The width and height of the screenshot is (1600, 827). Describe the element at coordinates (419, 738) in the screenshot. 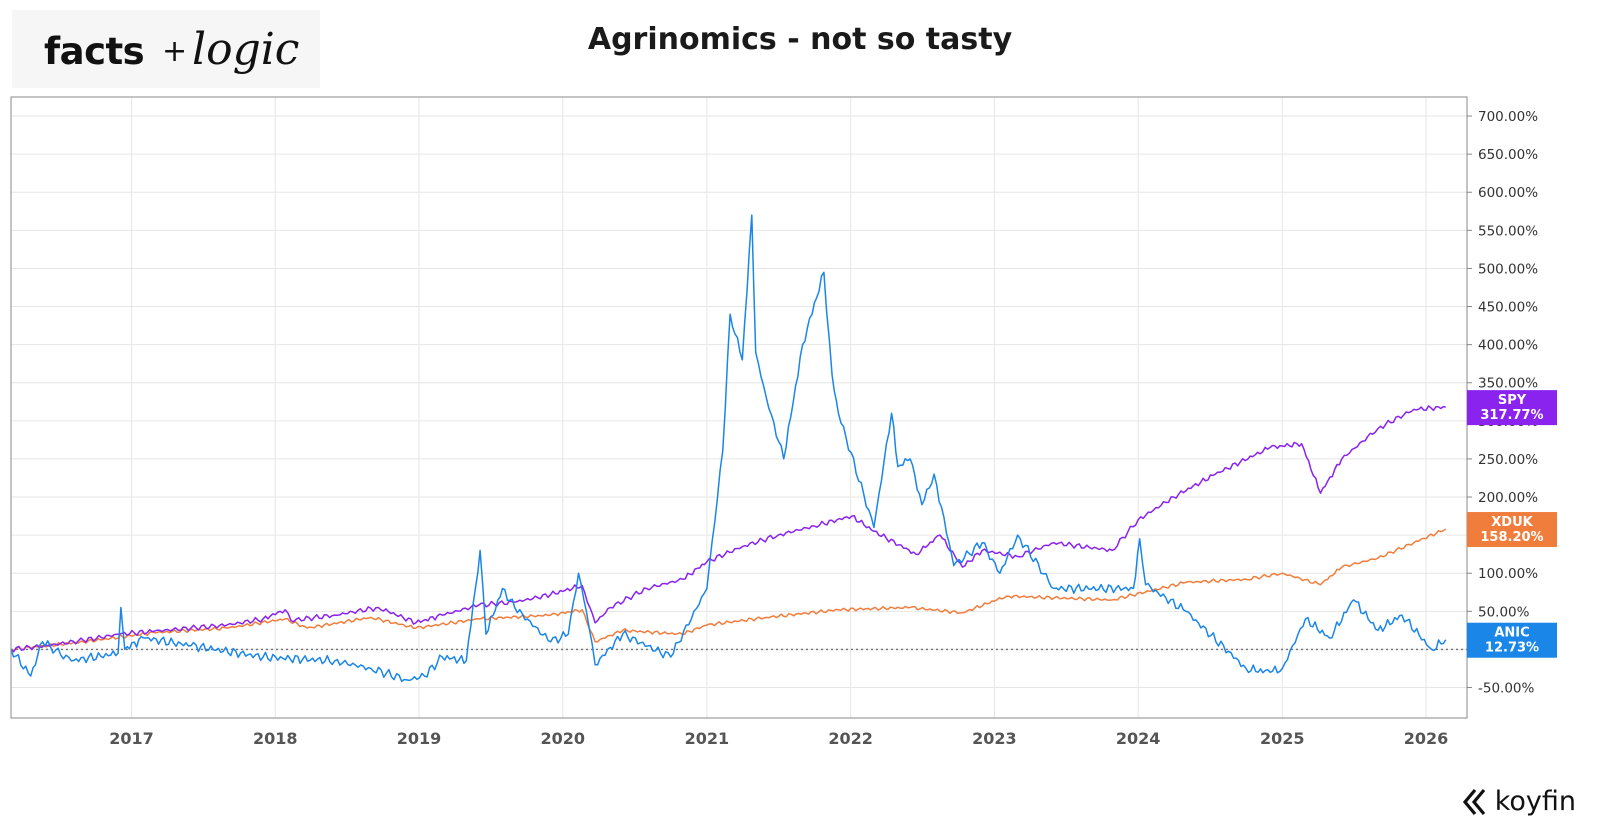

I see `x-tick-label: 2019` at that location.